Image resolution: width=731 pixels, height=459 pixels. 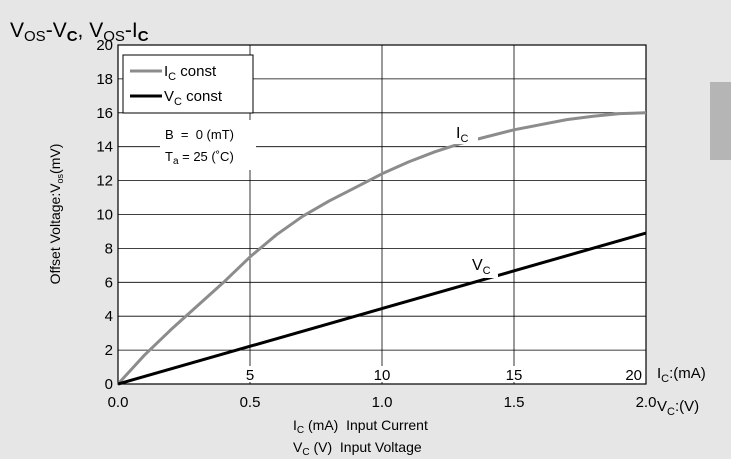 I want to click on x-tick-label-inner: 20, so click(x=633, y=375).